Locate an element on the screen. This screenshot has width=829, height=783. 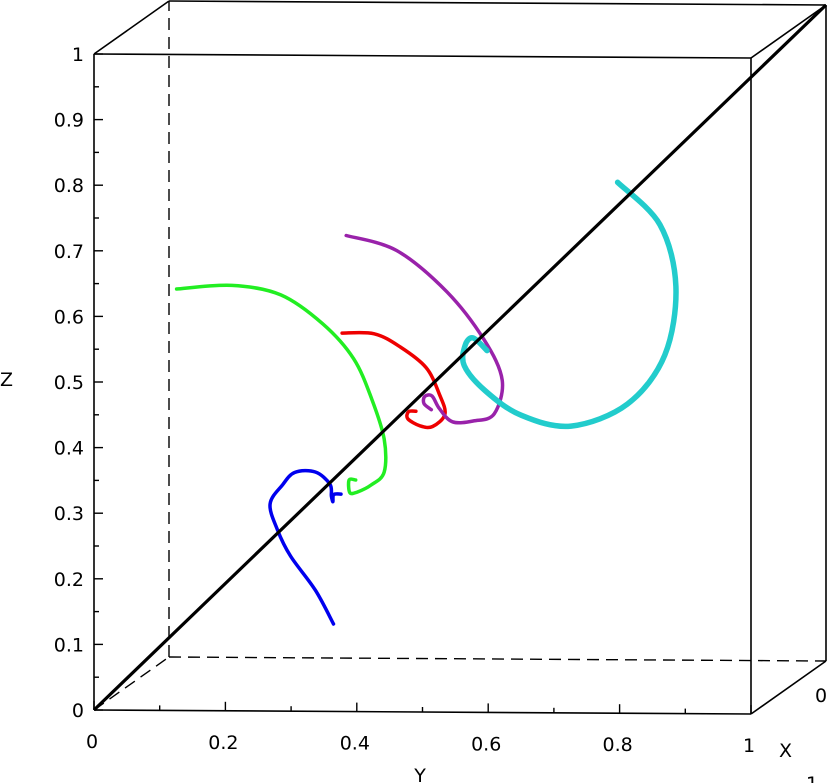
z-tick-label: 0.3 is located at coordinates (69, 514).